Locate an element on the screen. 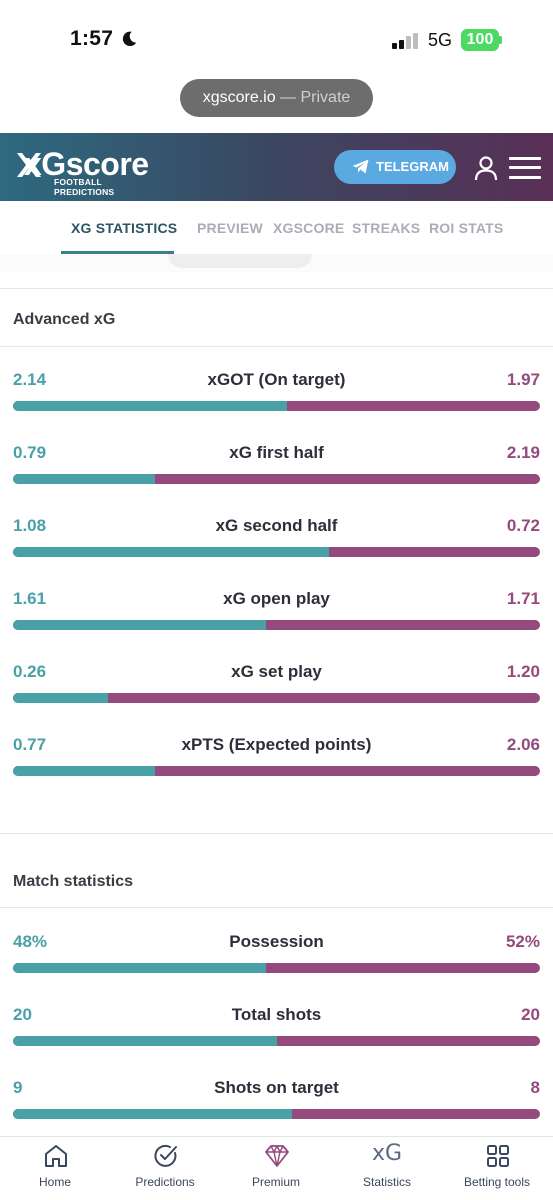 This screenshot has height=1200, width=553. home-value: 0.26 is located at coordinates (30, 671).